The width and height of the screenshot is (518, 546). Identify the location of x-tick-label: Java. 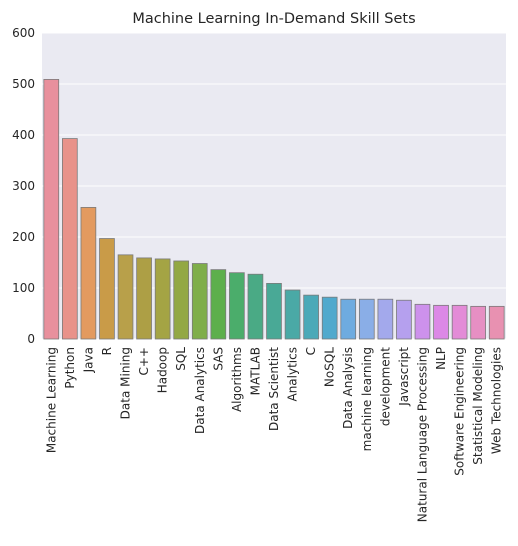
(88, 360).